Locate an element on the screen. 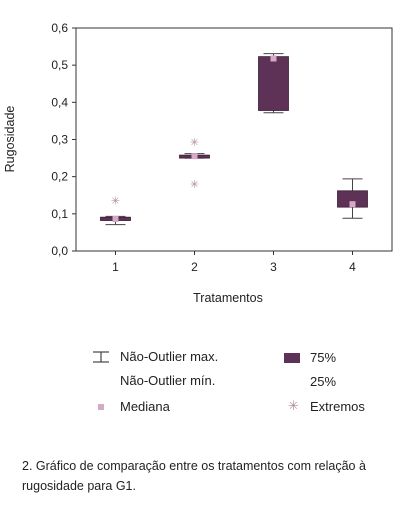 The width and height of the screenshot is (400, 513). box-iqr is located at coordinates (273, 83).